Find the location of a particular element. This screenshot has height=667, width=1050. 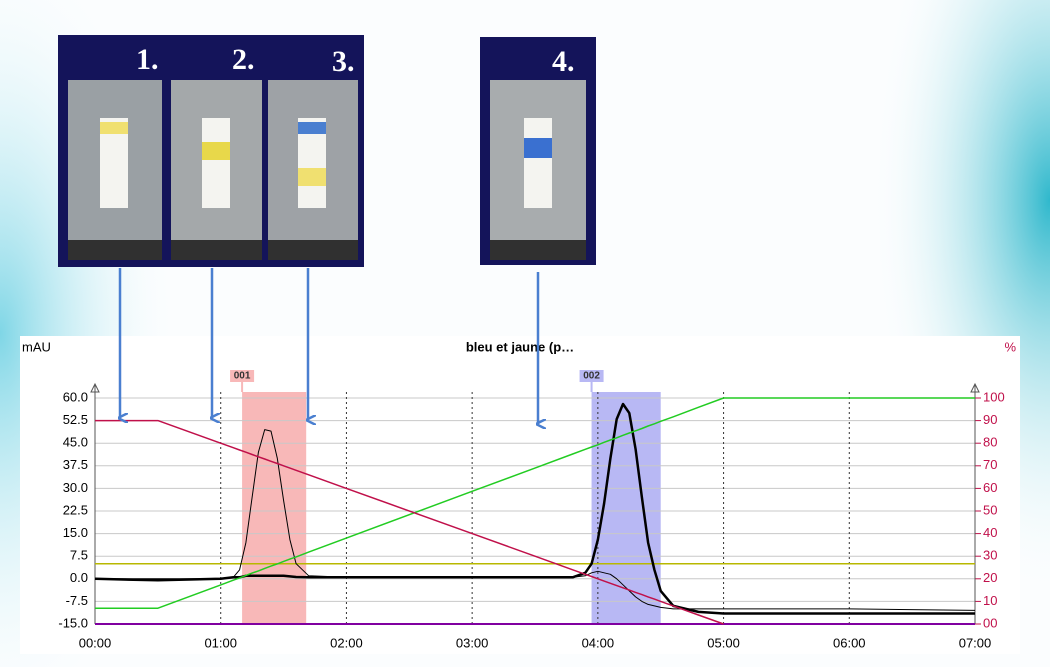

panel-label: 2. is located at coordinates (243, 59).